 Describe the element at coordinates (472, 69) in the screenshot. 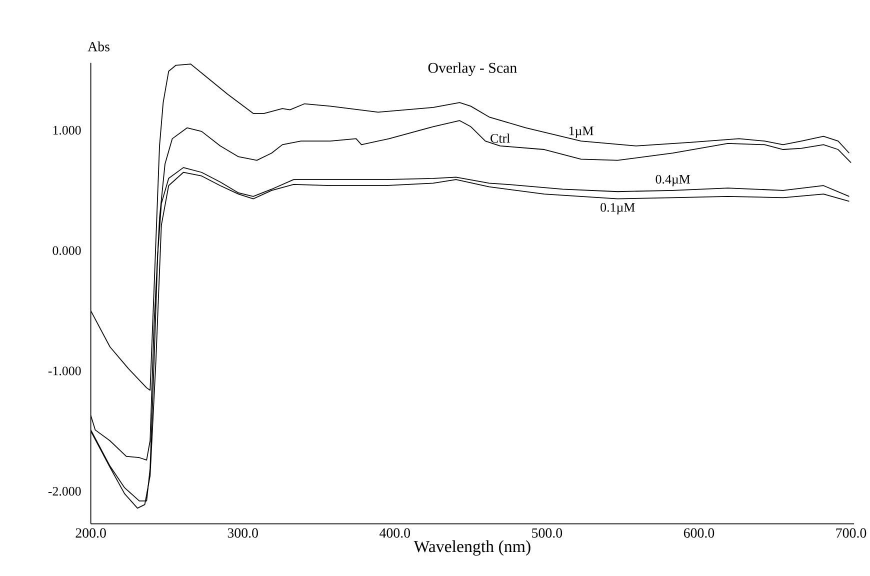

I see `chart-title: Overlay - Scan` at that location.